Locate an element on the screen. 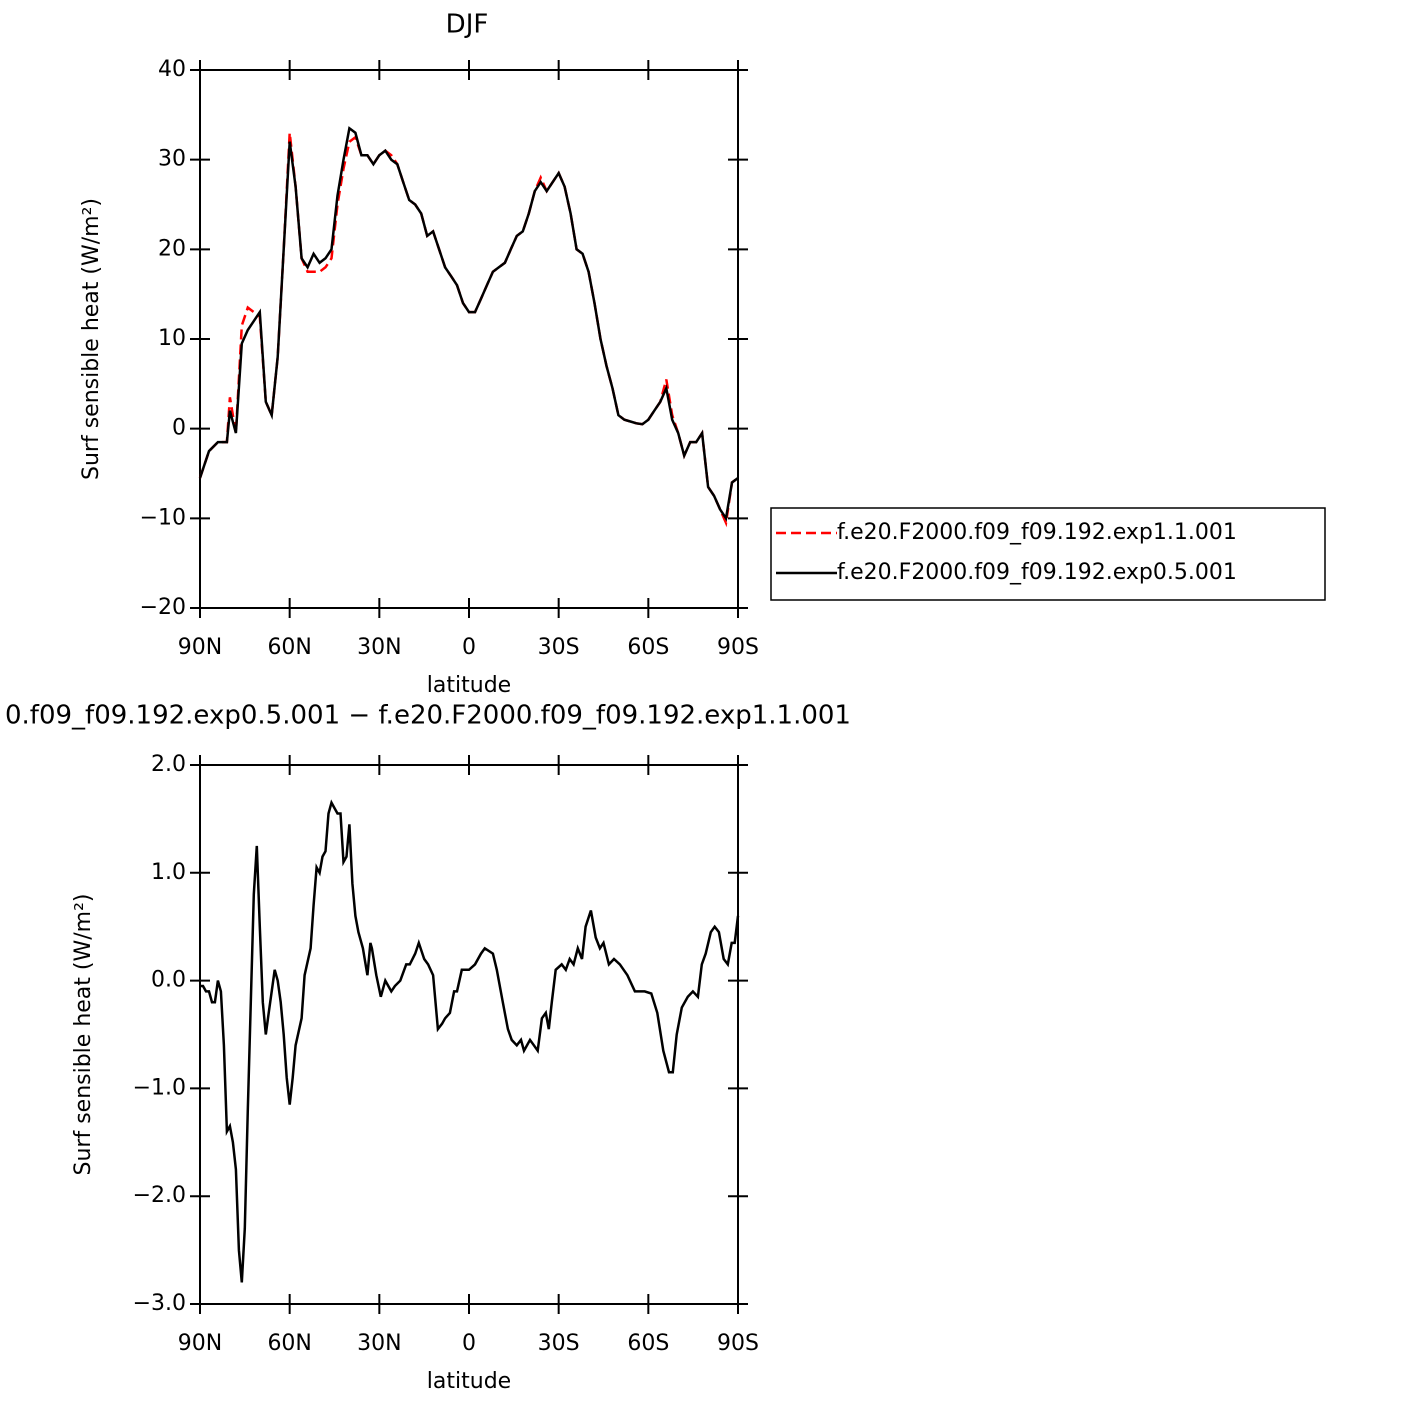 The width and height of the screenshot is (1402, 1402). y-tick-label: −1.0 is located at coordinates (159, 1087).